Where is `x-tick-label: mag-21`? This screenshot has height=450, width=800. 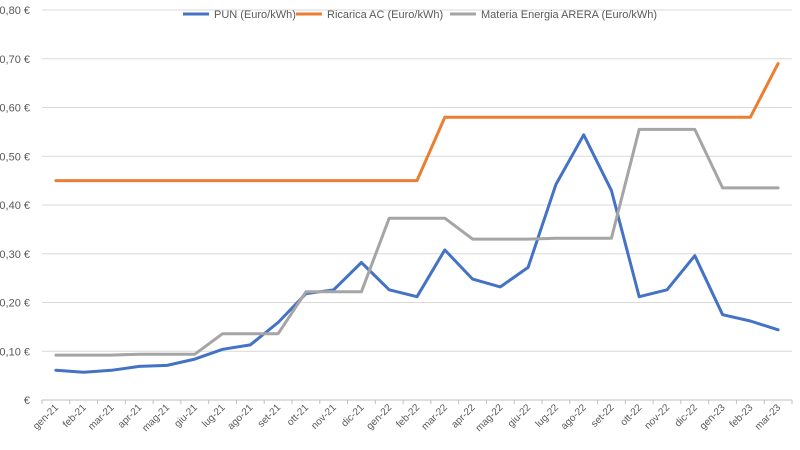
x-tick-label: mag-21 is located at coordinates (156, 418).